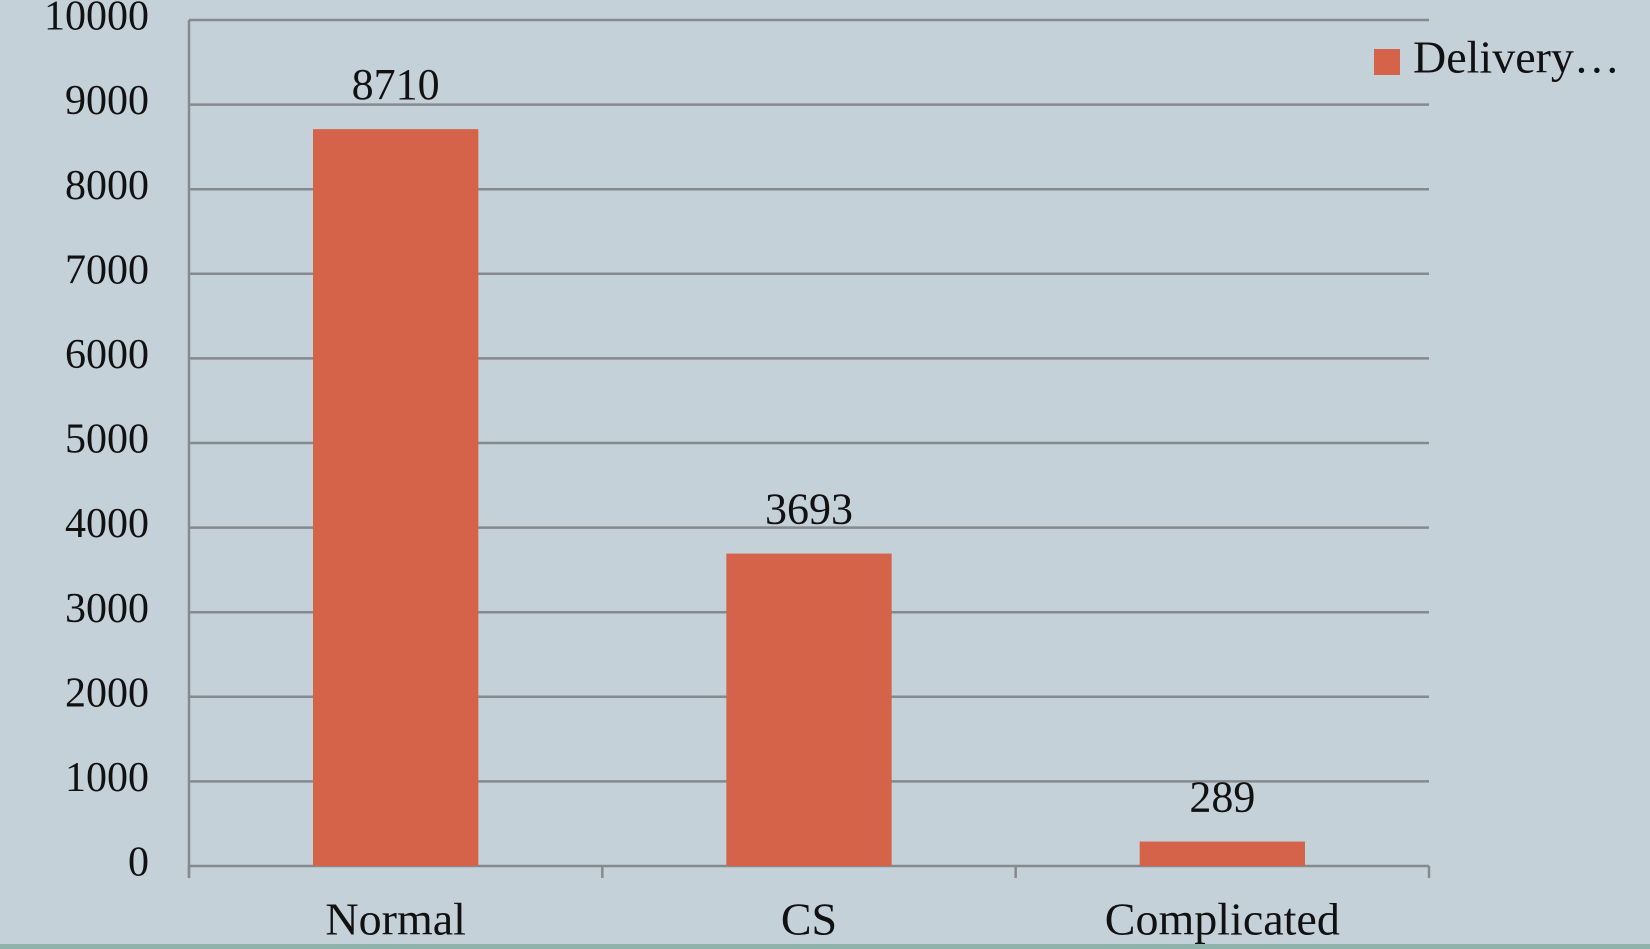 This screenshot has height=949, width=1650. I want to click on data-label: 8710, so click(396, 84).